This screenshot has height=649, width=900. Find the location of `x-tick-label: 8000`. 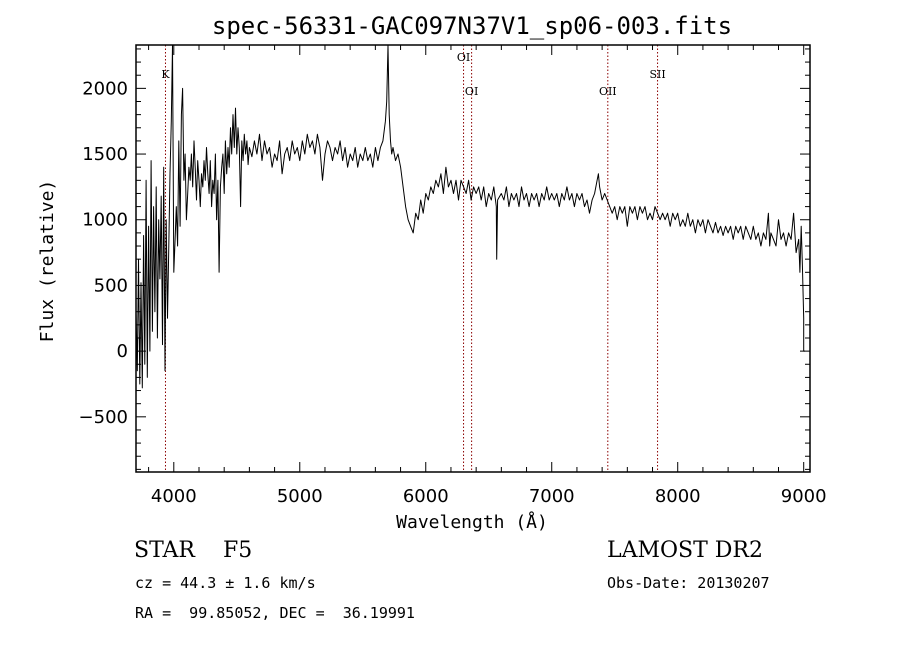

x-tick-label: 8000 is located at coordinates (678, 496).